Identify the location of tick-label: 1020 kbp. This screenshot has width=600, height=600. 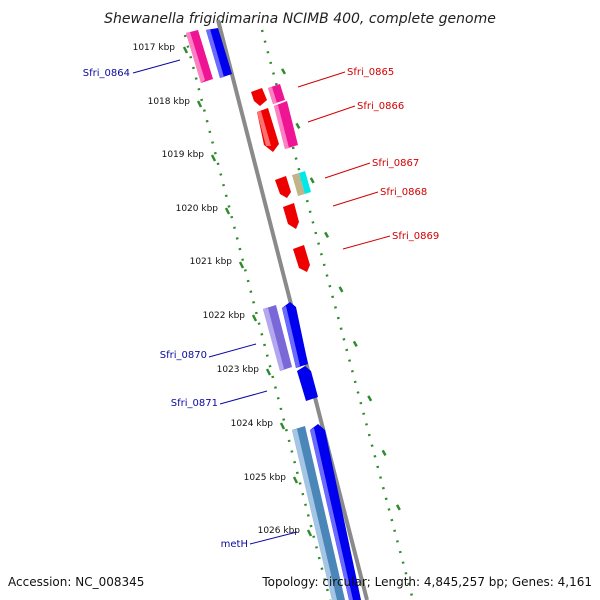
(197, 209).